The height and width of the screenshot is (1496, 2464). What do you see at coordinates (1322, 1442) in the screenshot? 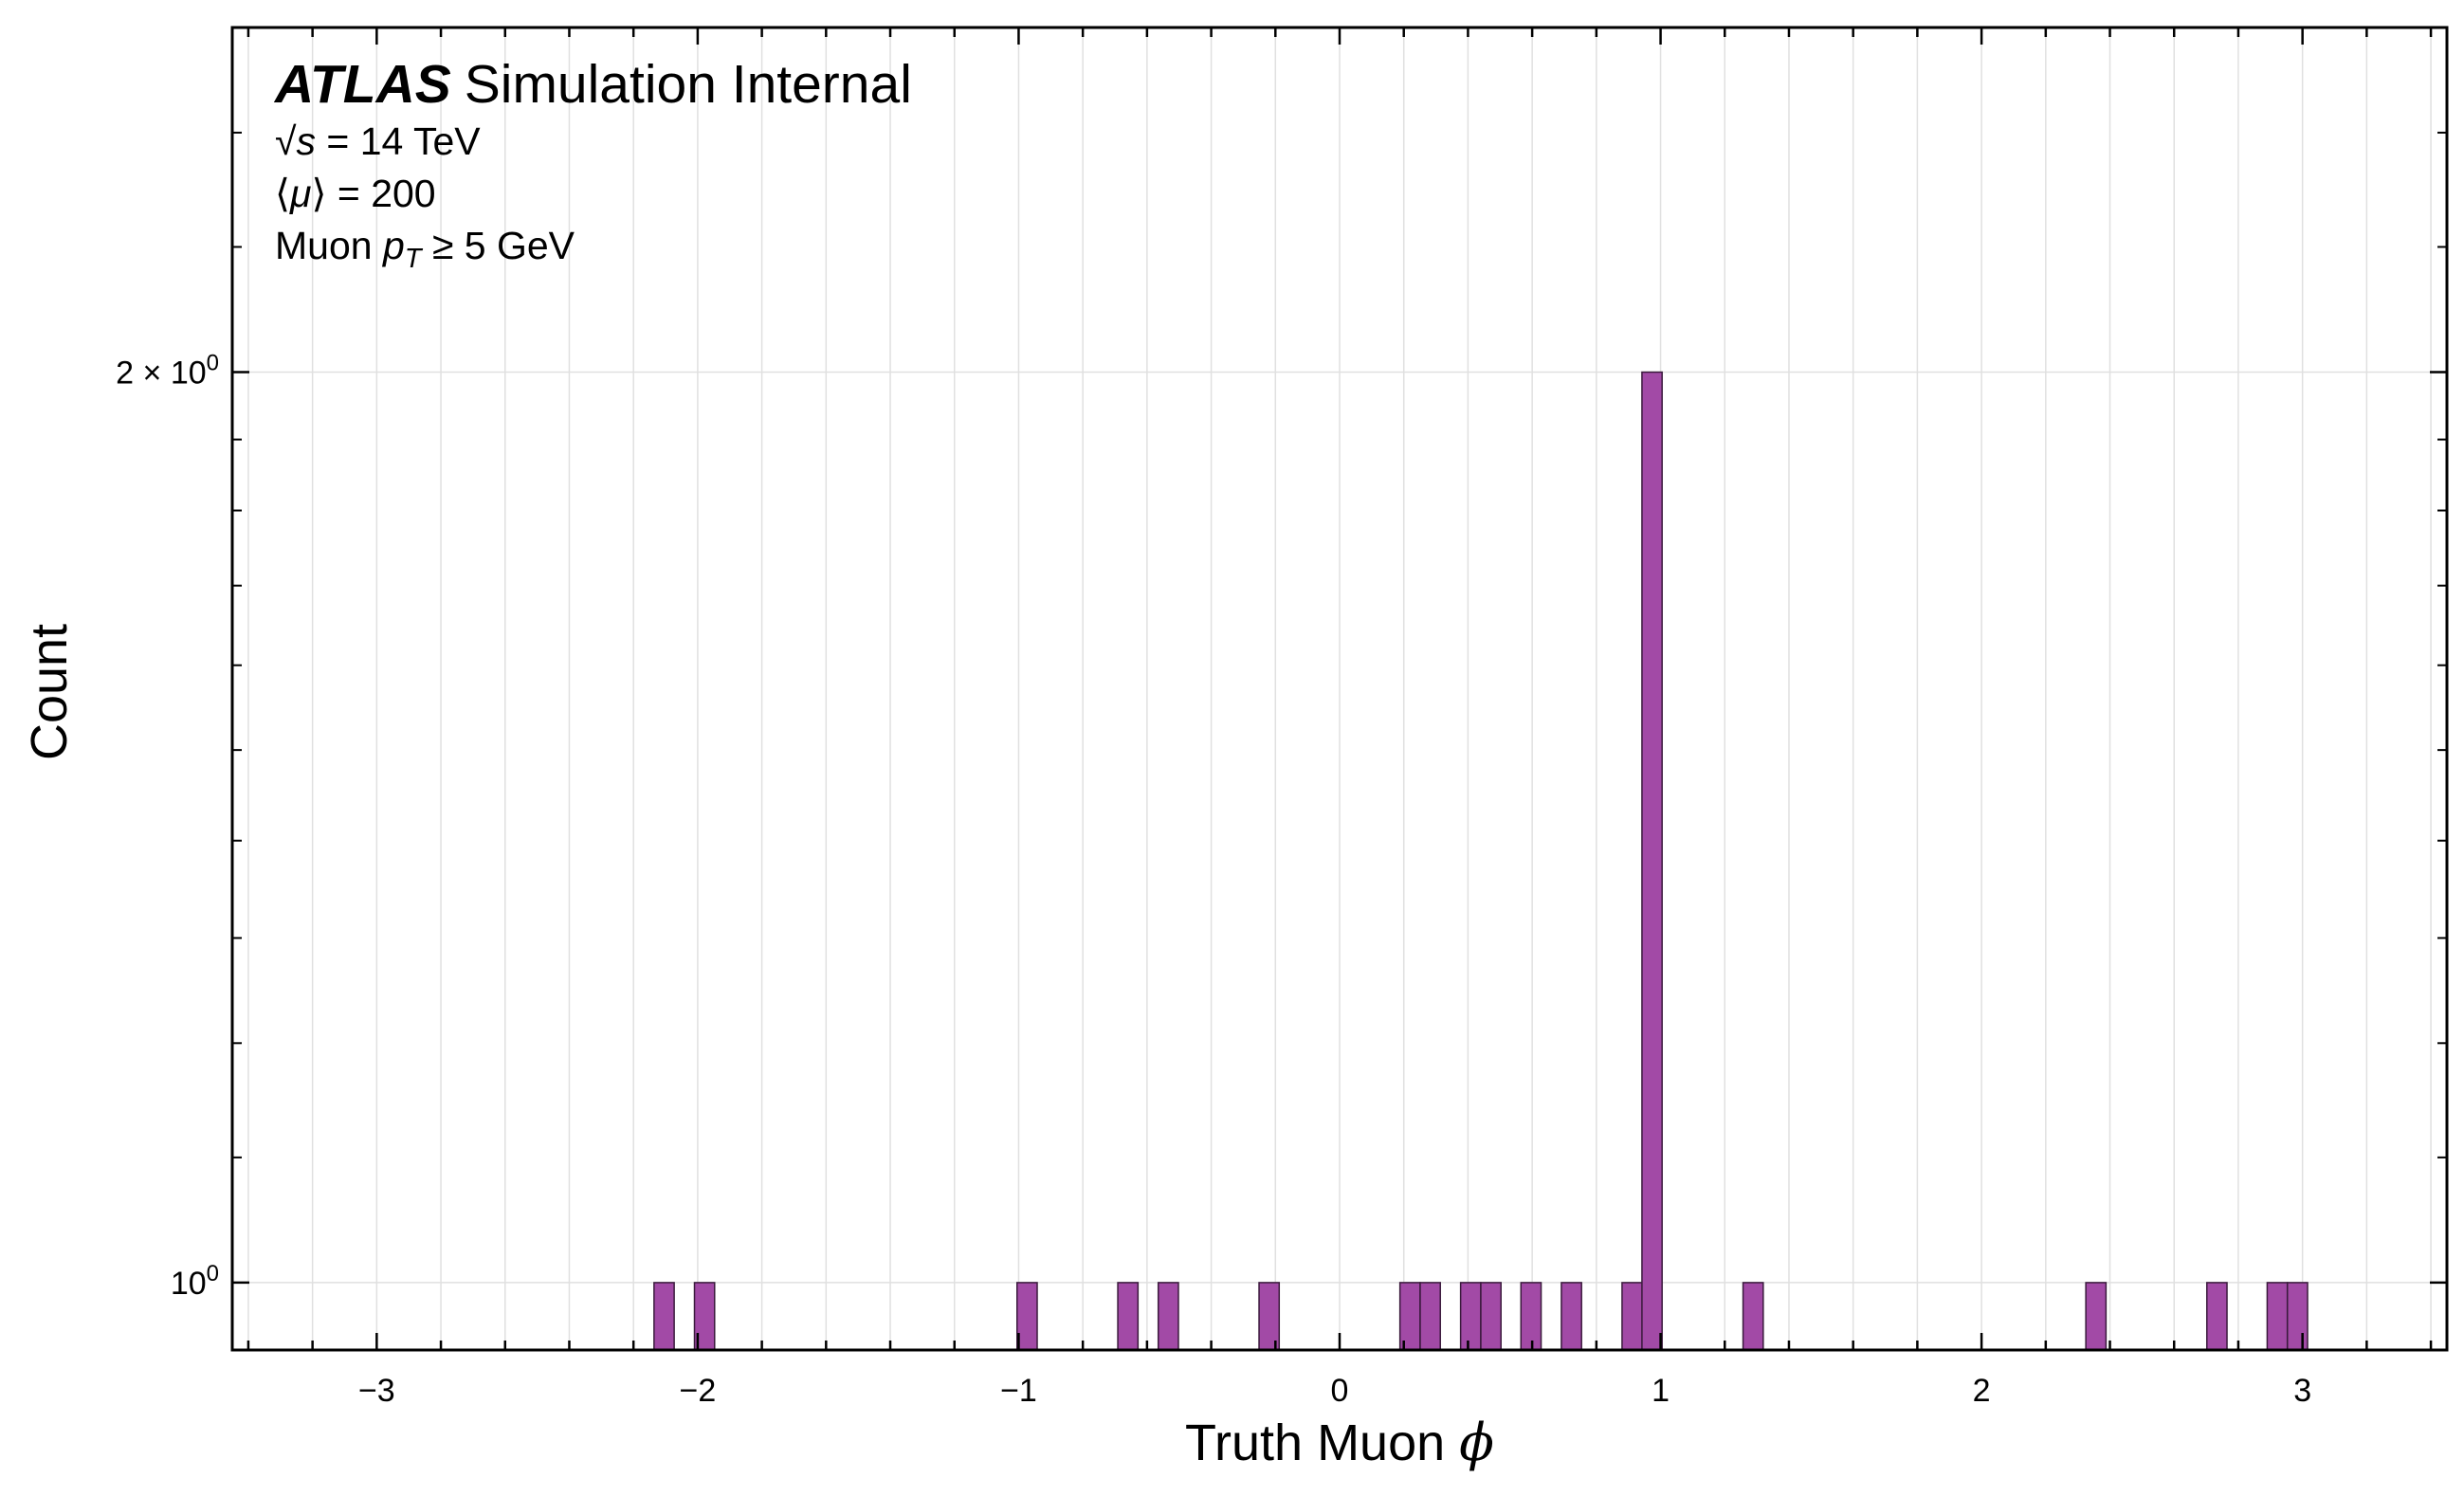
I see `x-axis-title-text: Truth Muon` at bounding box center [1322, 1442].